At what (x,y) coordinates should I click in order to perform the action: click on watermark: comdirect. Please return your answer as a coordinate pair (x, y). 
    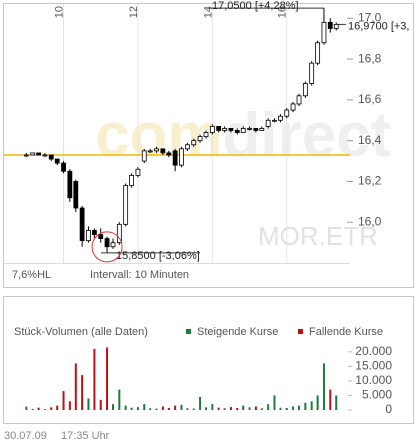
    Looking at the image, I should click on (243, 135).